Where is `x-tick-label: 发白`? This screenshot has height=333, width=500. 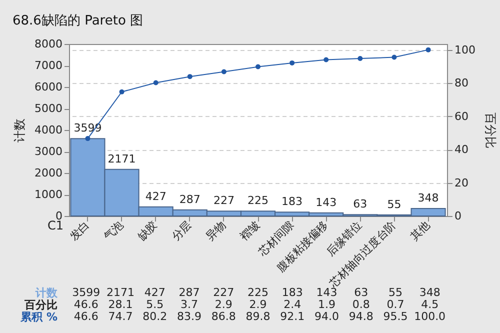
x-tick-label: 发白 is located at coordinates (79, 231).